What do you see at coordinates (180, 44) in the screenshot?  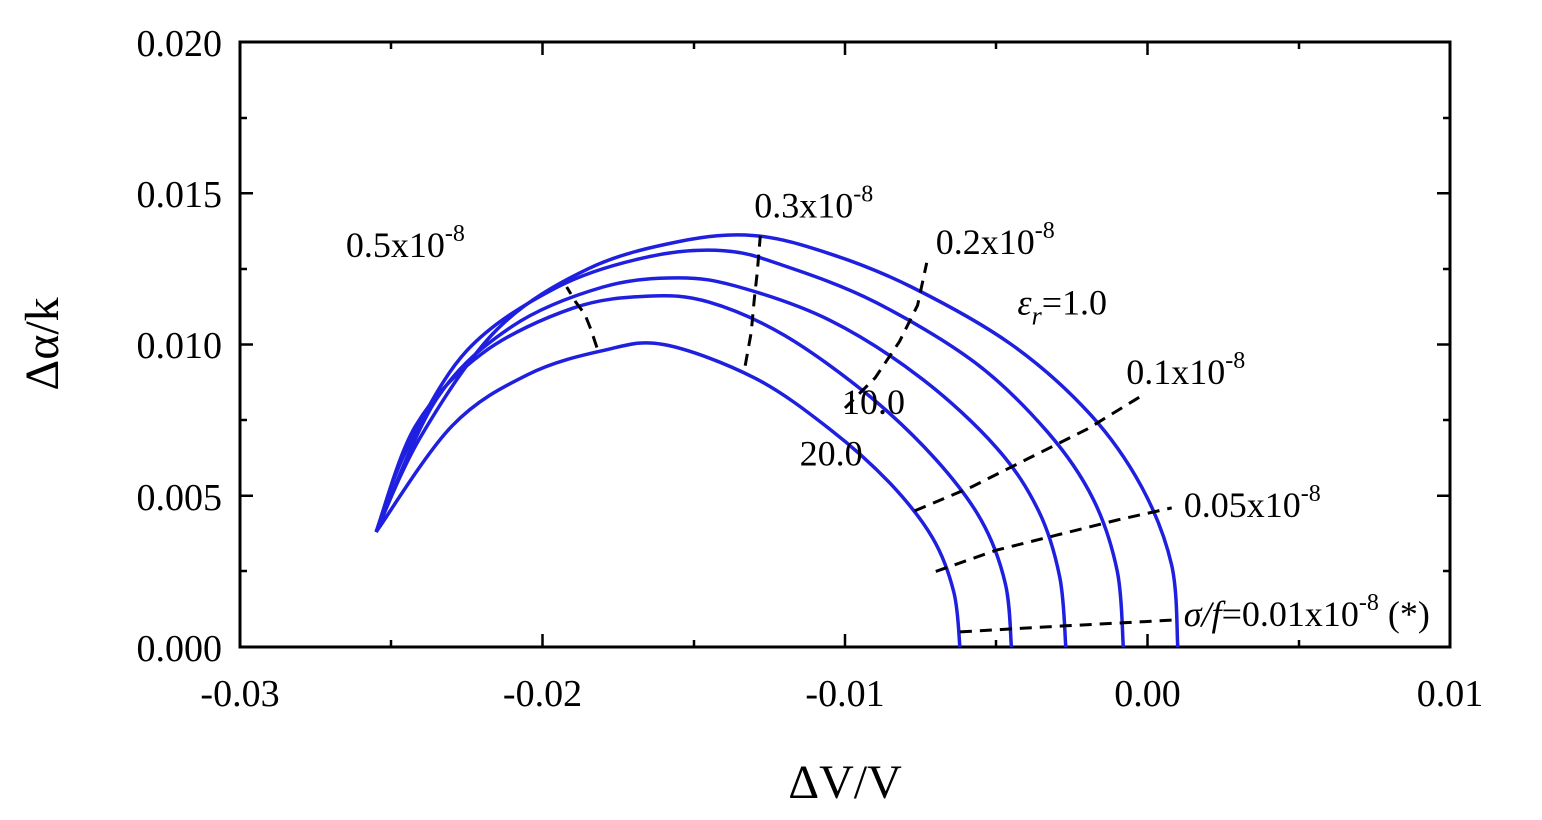 I see `y-tick-label: 0.020` at bounding box center [180, 44].